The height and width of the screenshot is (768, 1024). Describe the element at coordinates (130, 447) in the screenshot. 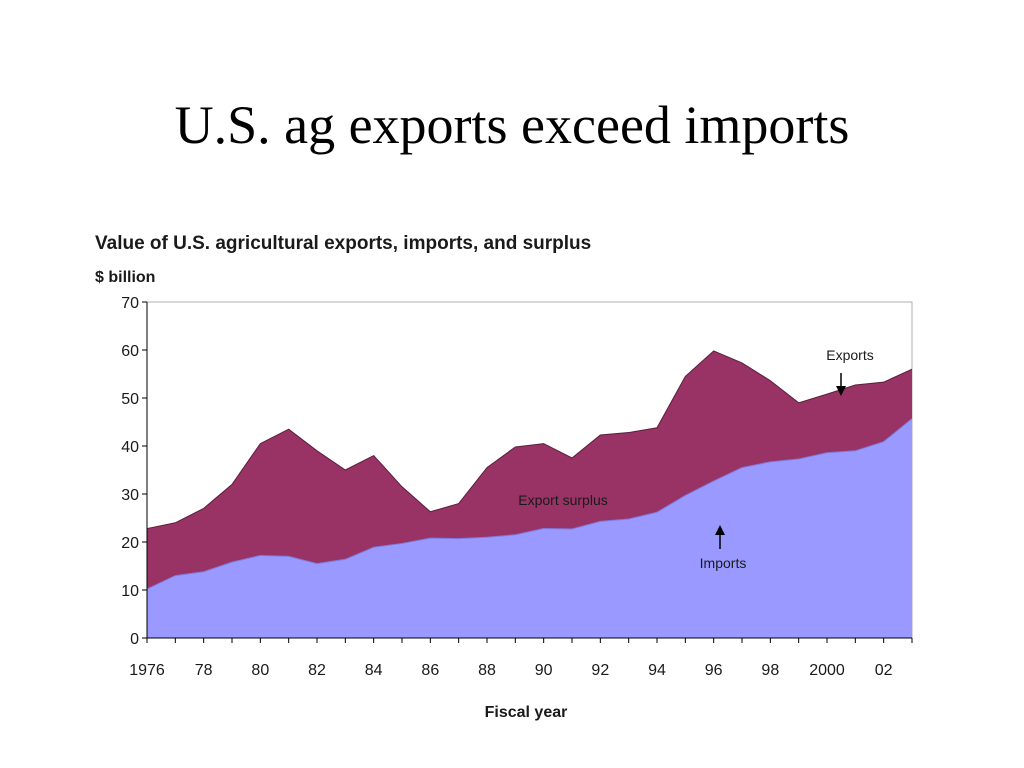

I see `y-tick-label: 40` at that location.